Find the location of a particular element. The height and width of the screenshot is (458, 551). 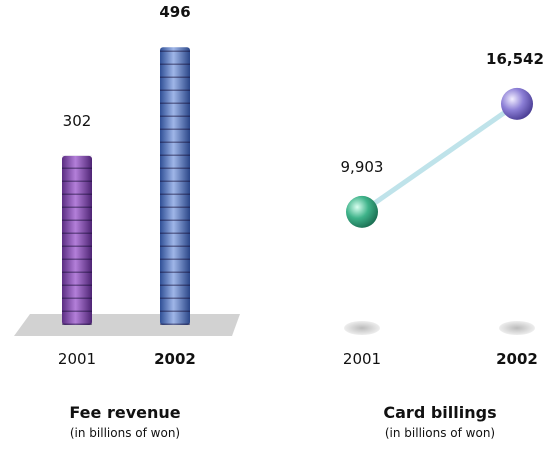

data-label: 9,903 is located at coordinates (362, 167).